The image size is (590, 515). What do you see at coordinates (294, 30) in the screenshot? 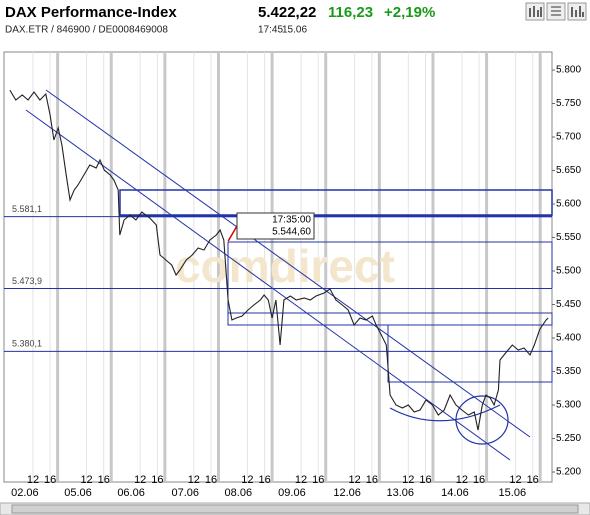
I see `date: 15.06` at bounding box center [294, 30].